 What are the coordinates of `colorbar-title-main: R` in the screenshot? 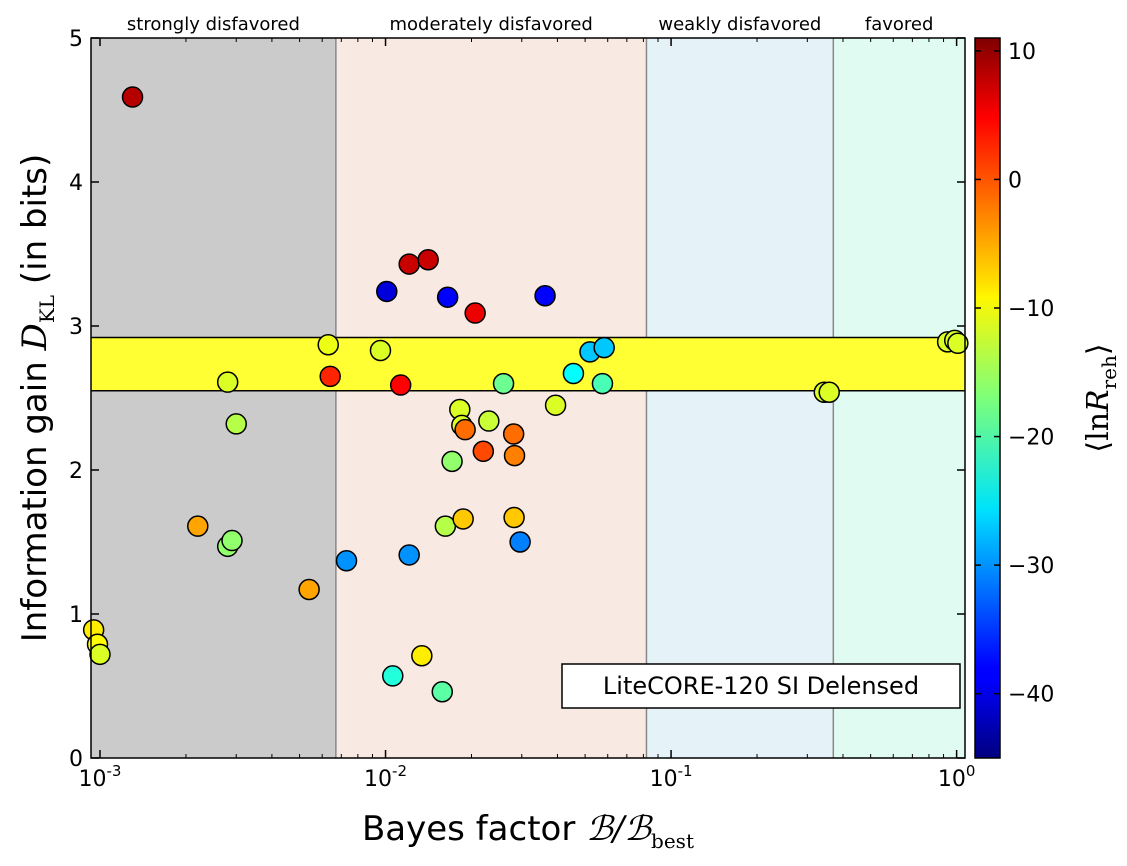 It's located at (1098, 401).